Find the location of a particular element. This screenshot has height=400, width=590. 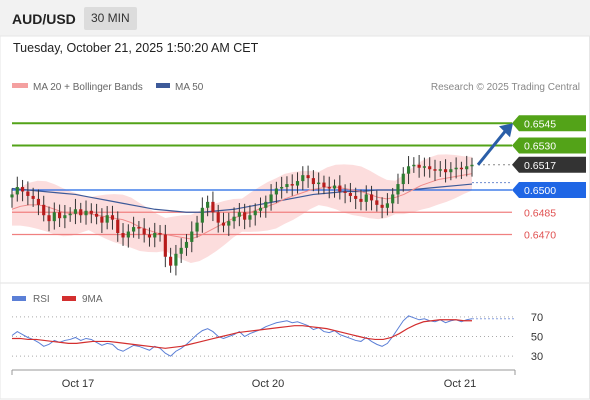

level-tag-0.6530 is located at coordinates (549, 145).